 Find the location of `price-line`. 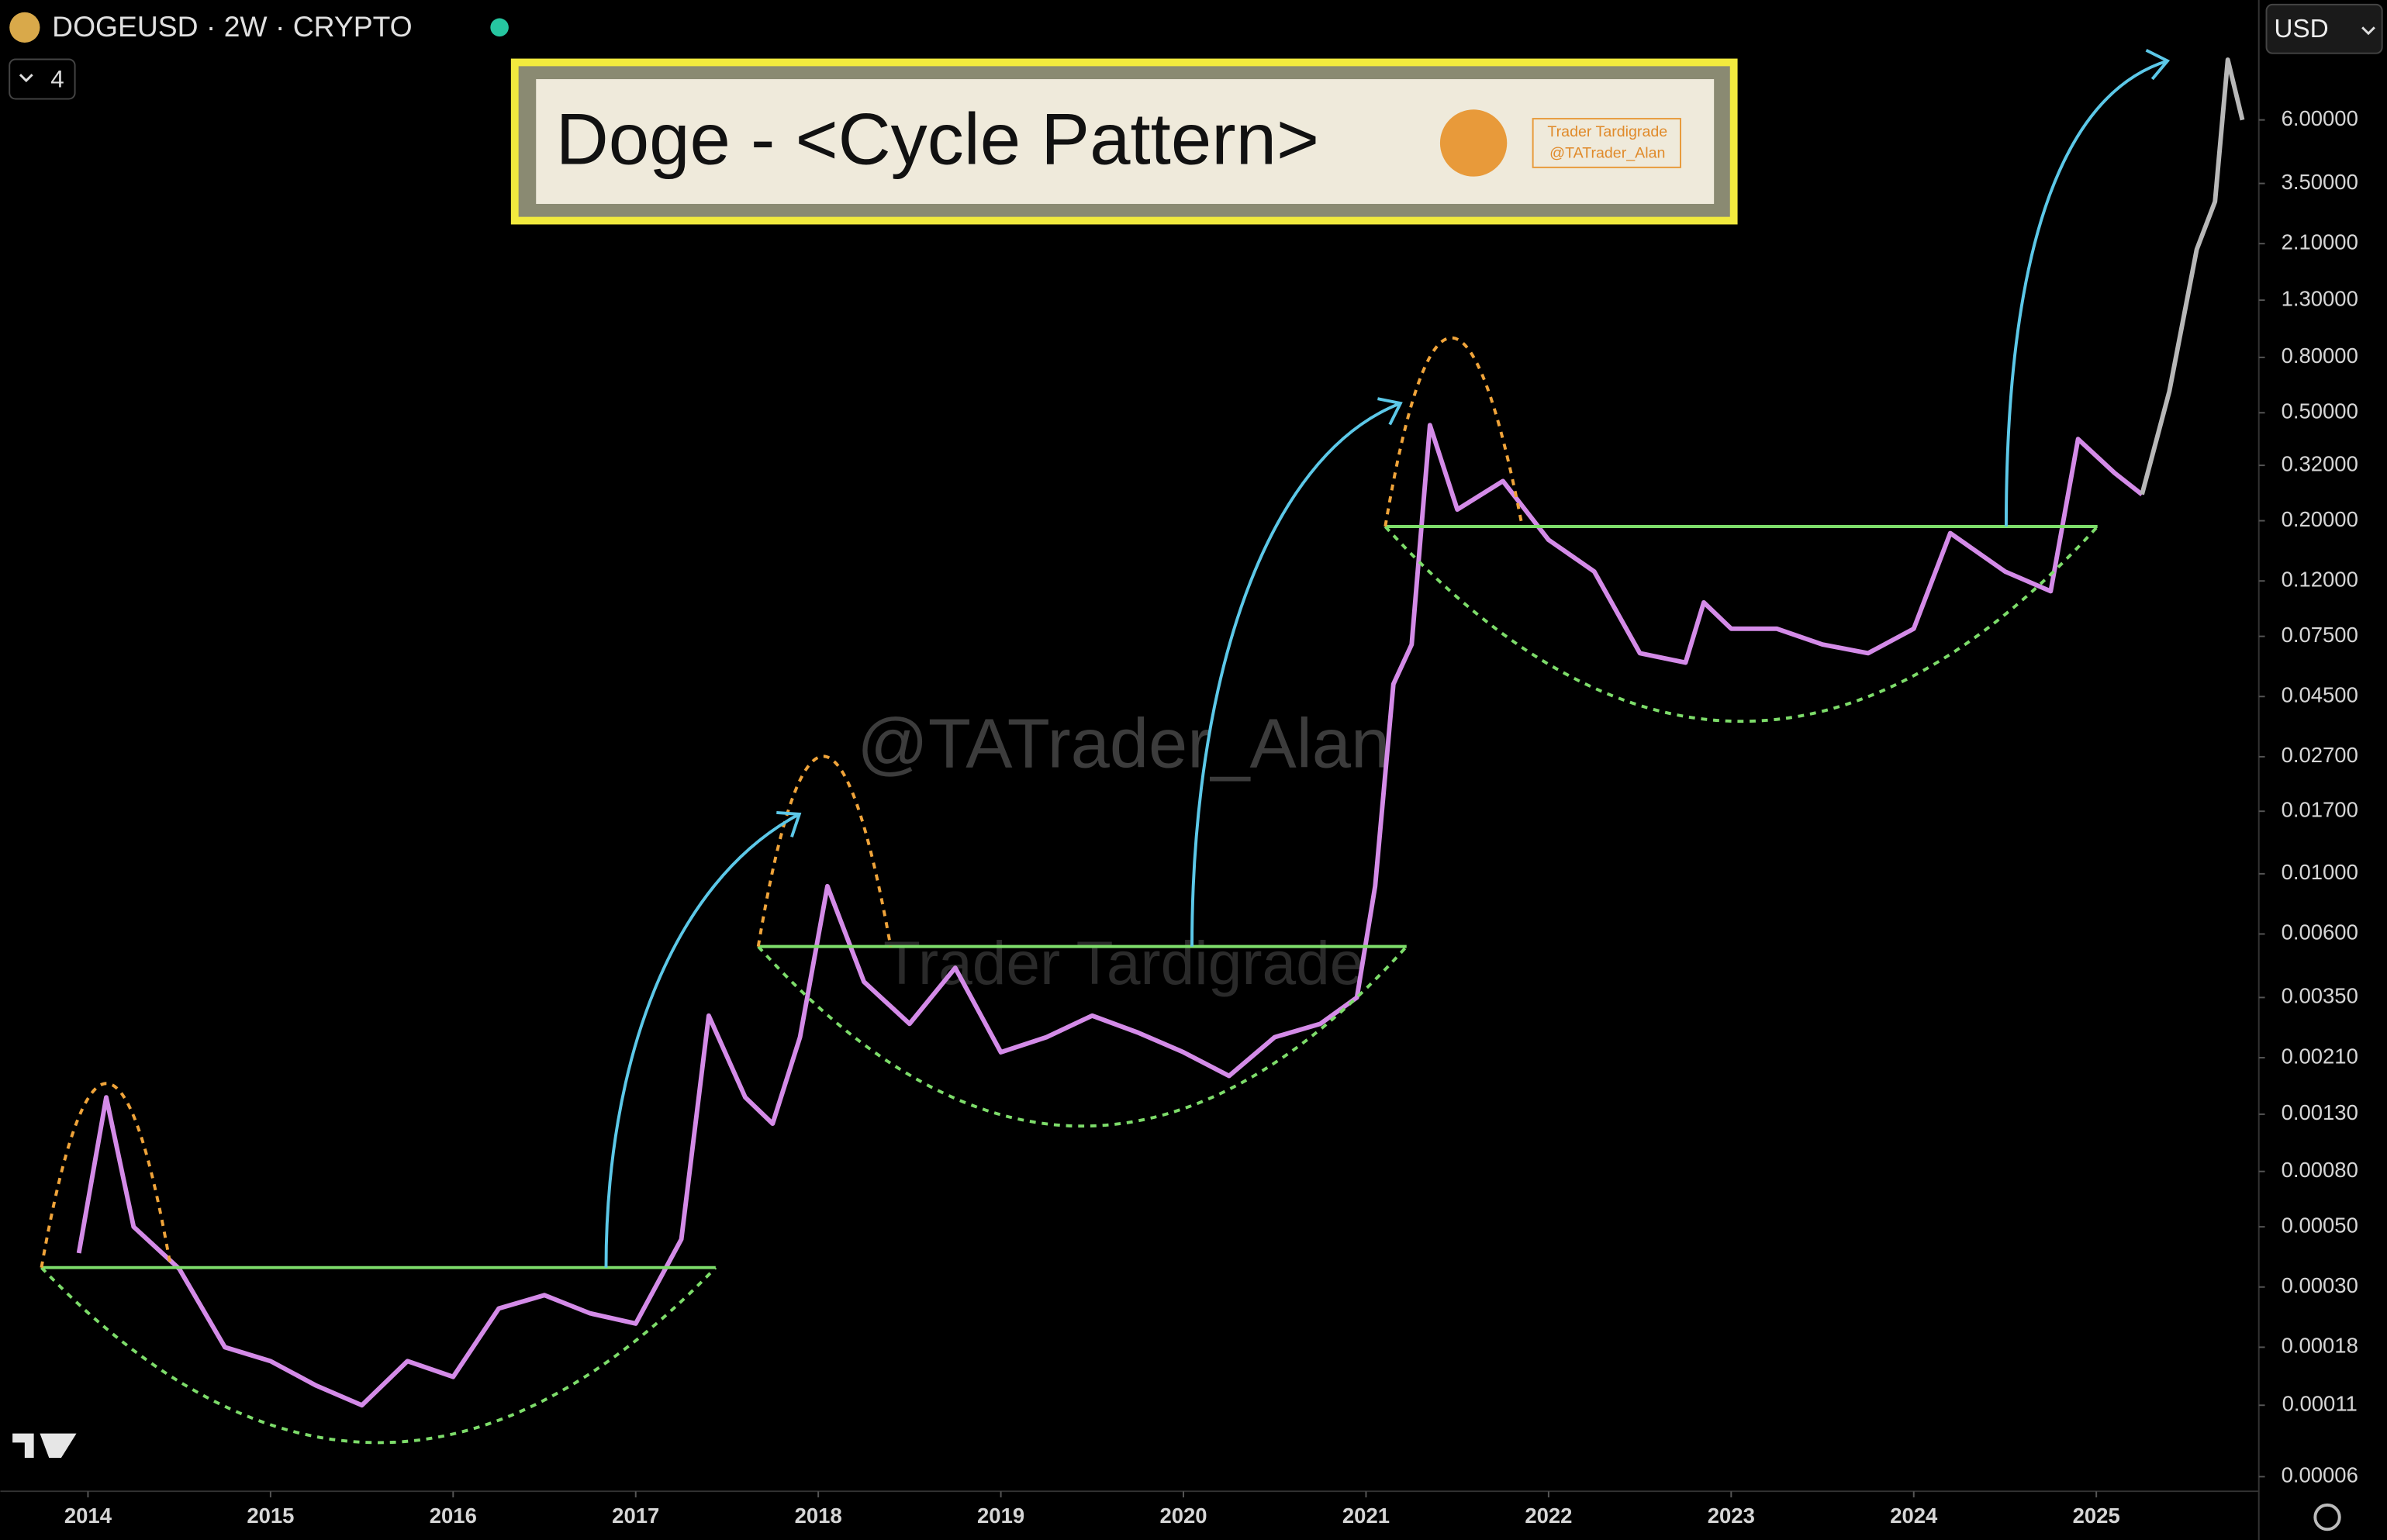

price-line is located at coordinates (2192, 276).